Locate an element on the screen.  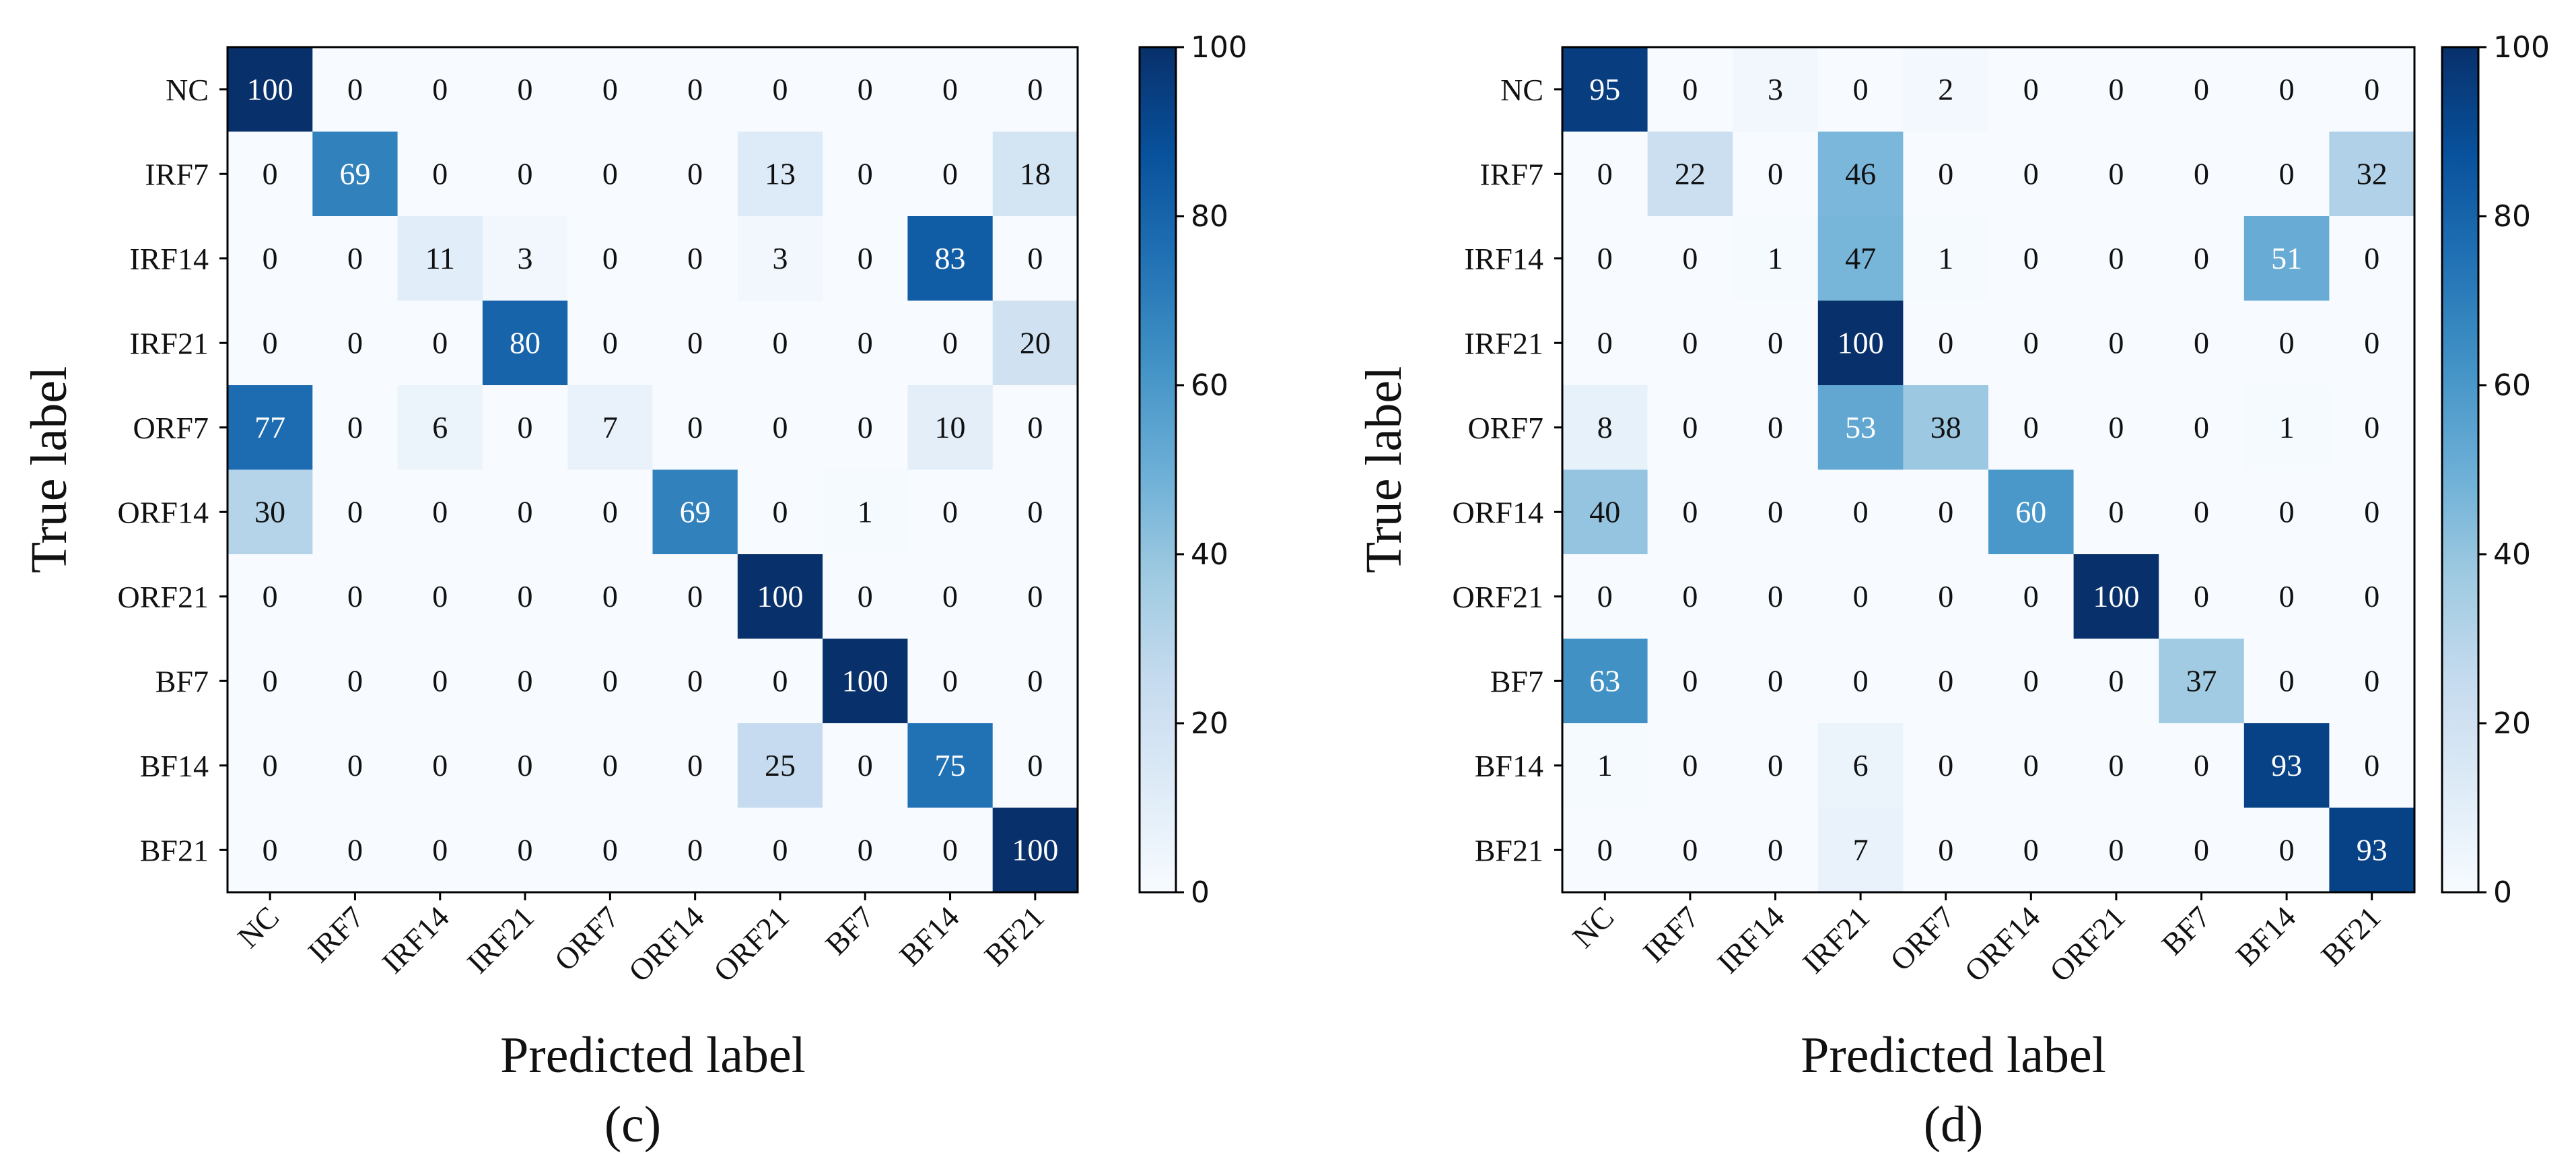
cell-value-label: 6 is located at coordinates (440, 427).